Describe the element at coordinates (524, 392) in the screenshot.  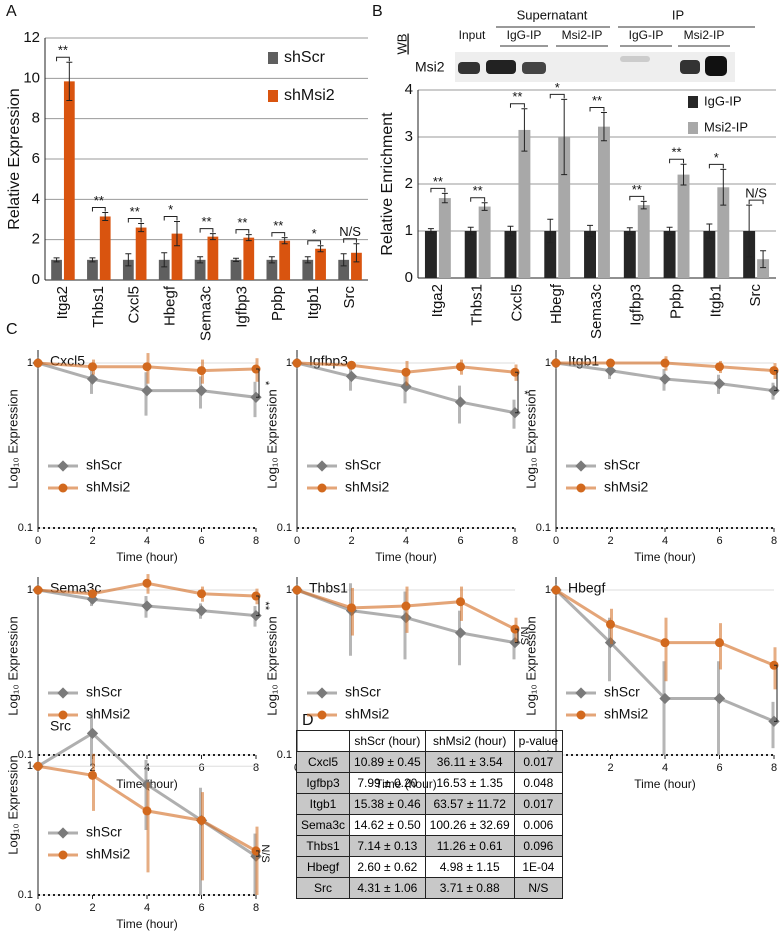
I see `significance-label: *` at that location.